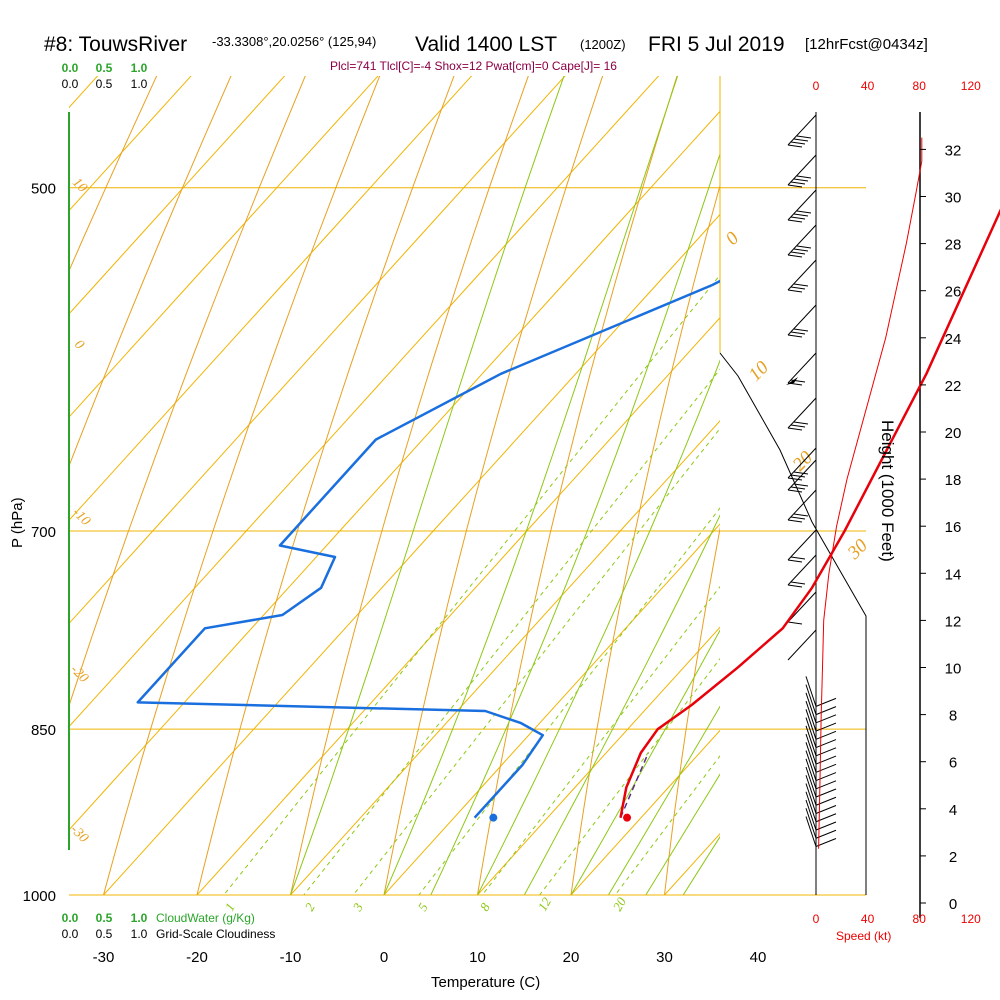 The image size is (1000, 1000). I want to click on station-coords: -33.3308°,20.0256° (125,94), so click(294, 41).